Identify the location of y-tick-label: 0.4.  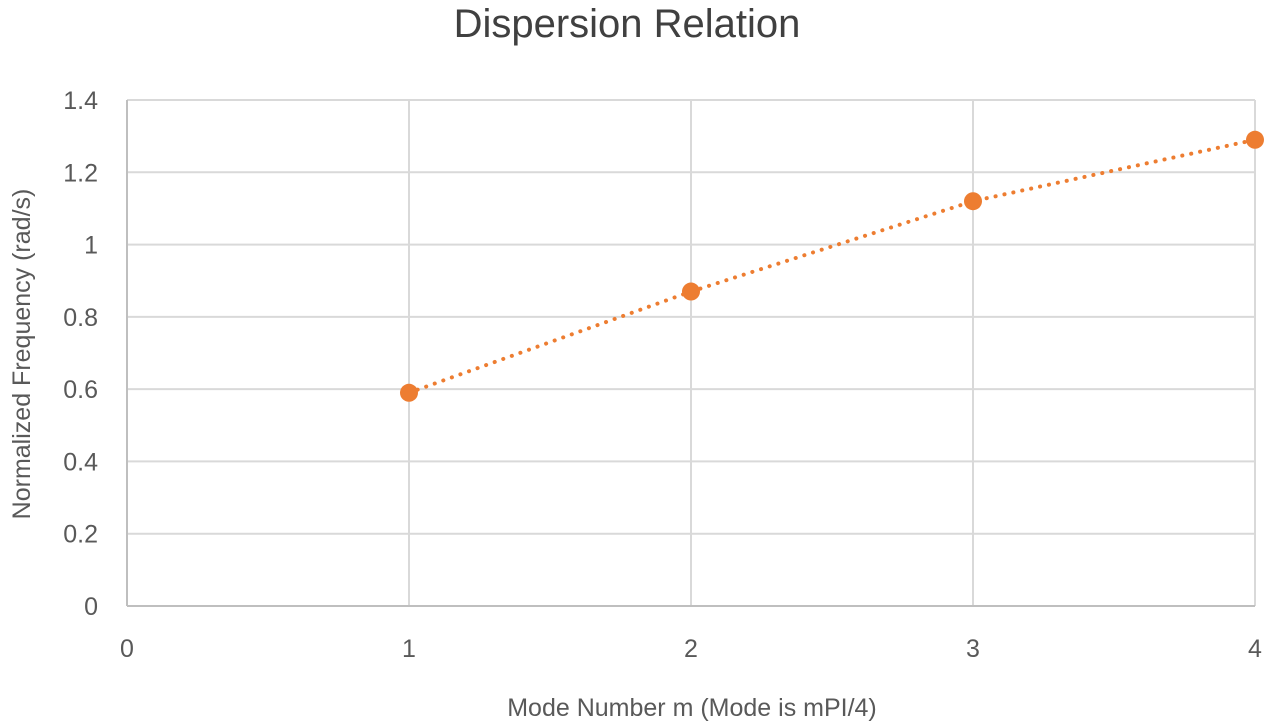
(80, 462).